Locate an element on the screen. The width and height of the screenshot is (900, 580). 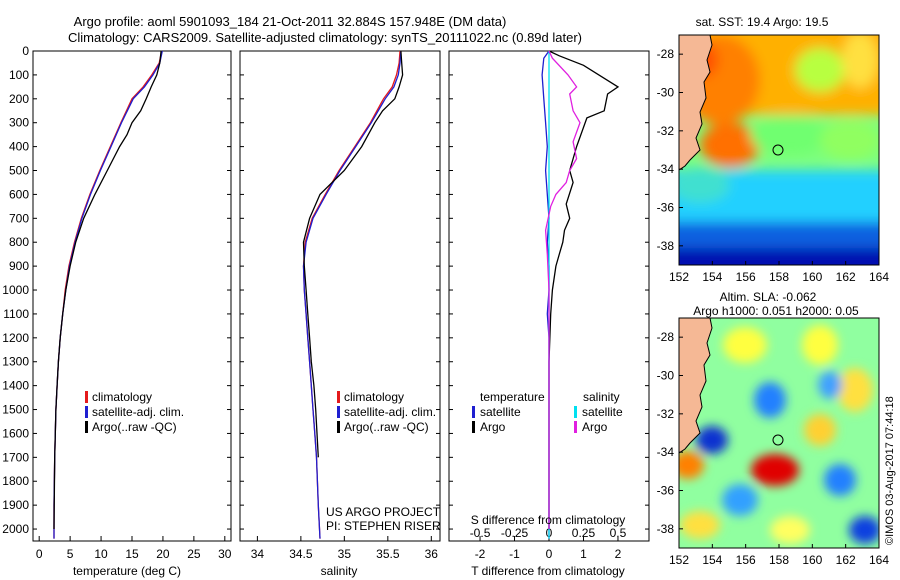
sla-map is located at coordinates (779, 433).